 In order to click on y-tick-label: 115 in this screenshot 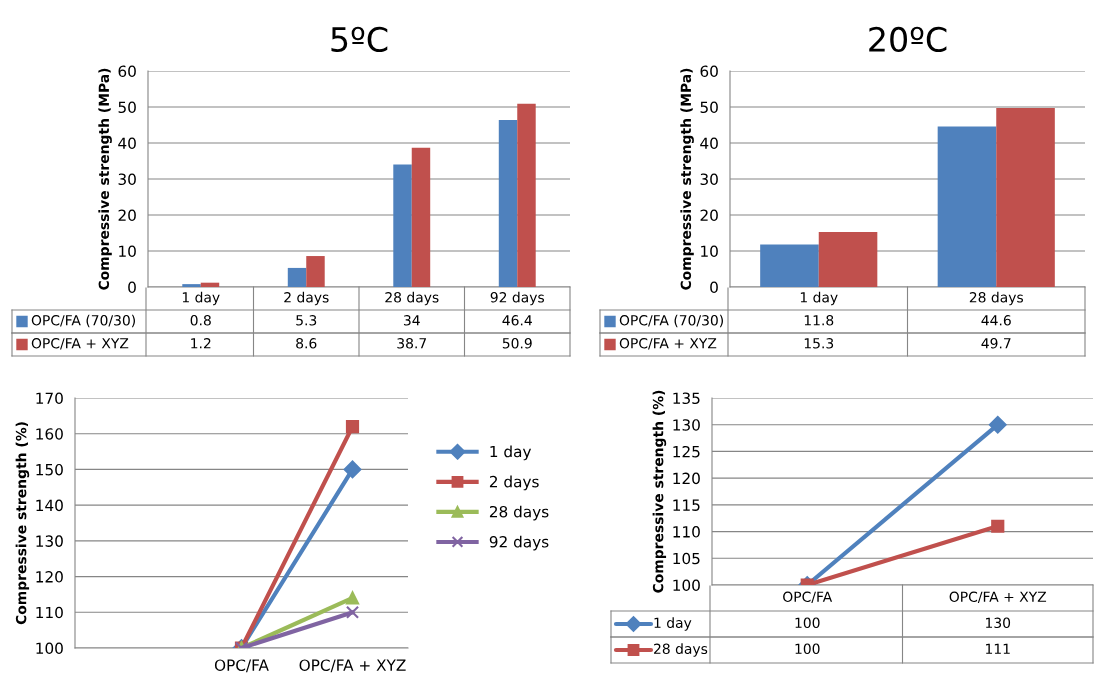, I will do `click(686, 505)`.